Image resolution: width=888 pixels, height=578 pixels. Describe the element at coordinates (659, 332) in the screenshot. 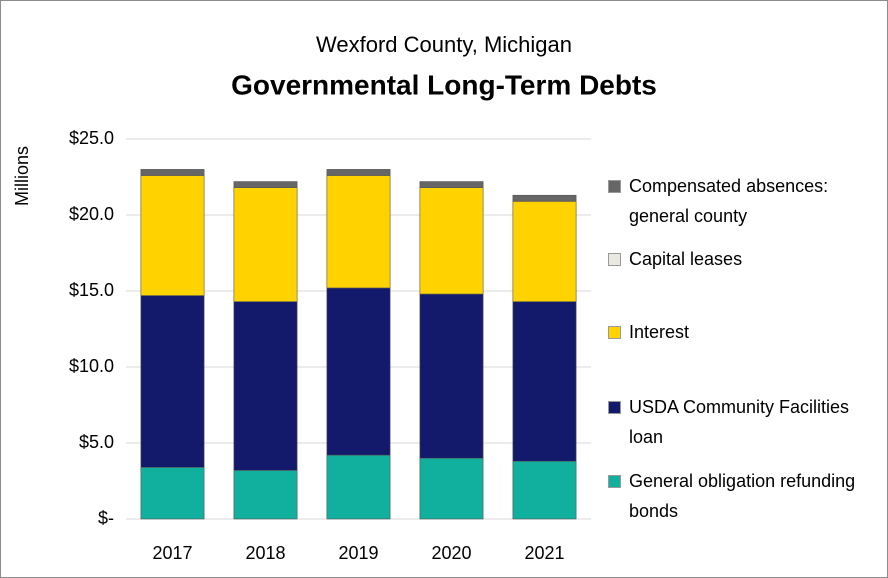

I see `legend-label: Interest` at that location.